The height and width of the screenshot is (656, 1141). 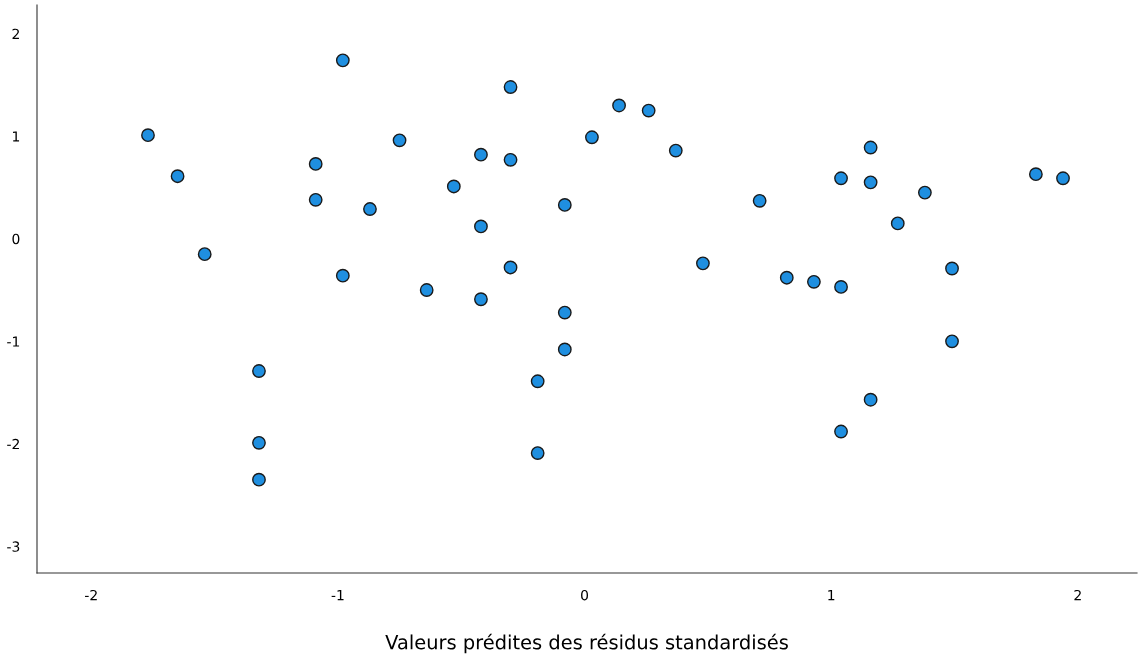 What do you see at coordinates (13, 546) in the screenshot?
I see `y-tick-label: -3` at bounding box center [13, 546].